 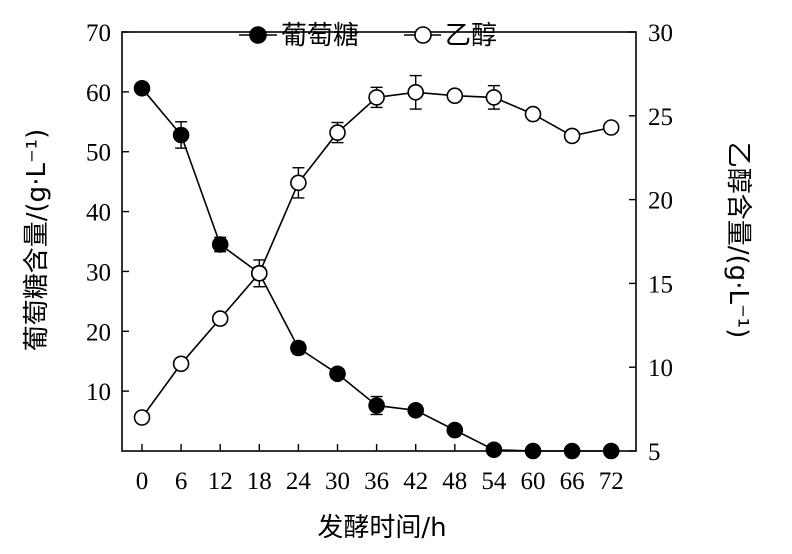 I want to click on y-left-tick-label: 50, so click(x=98, y=153).